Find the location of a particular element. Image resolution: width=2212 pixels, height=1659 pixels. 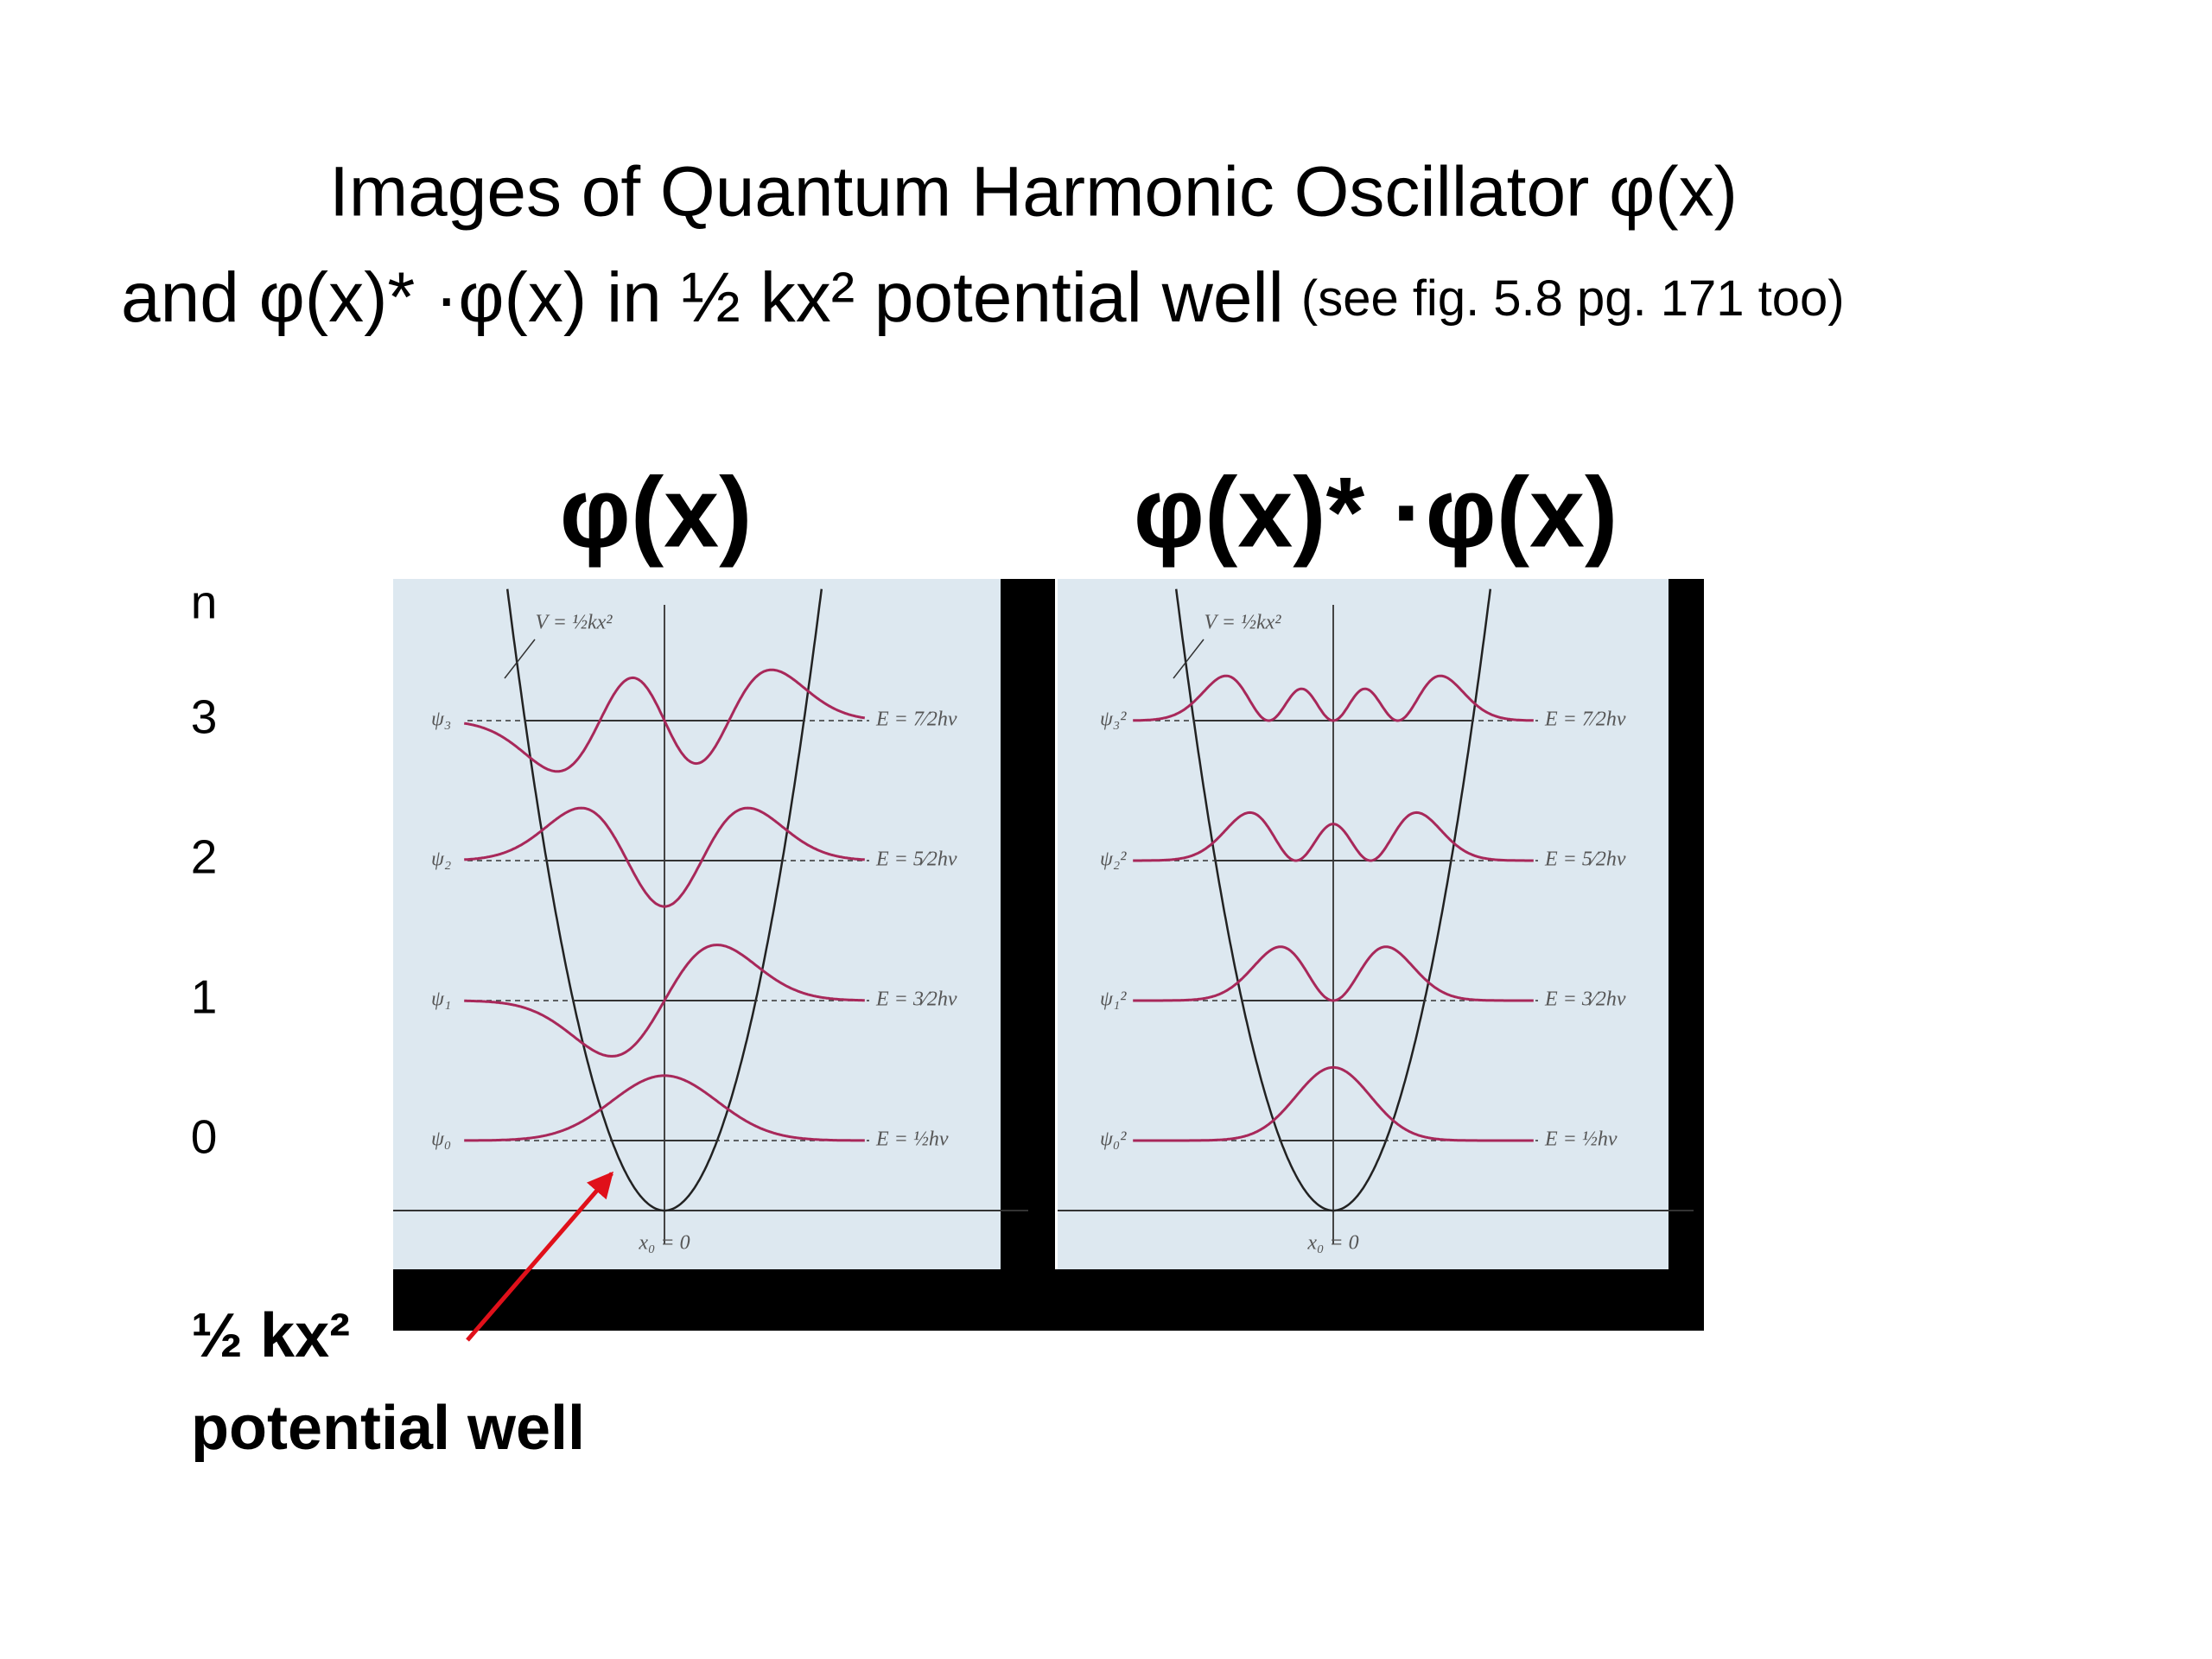

panel-heading: φ(x) is located at coordinates (656, 512).